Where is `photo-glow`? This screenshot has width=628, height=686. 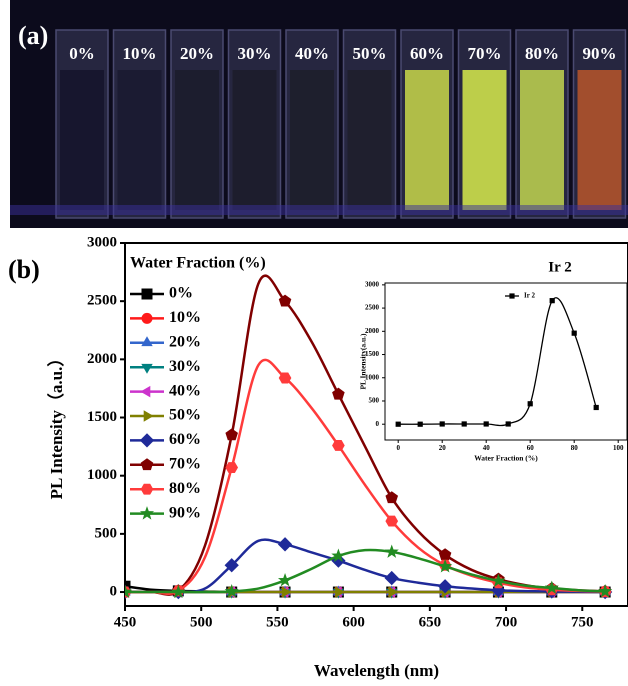 photo-glow is located at coordinates (319, 210).